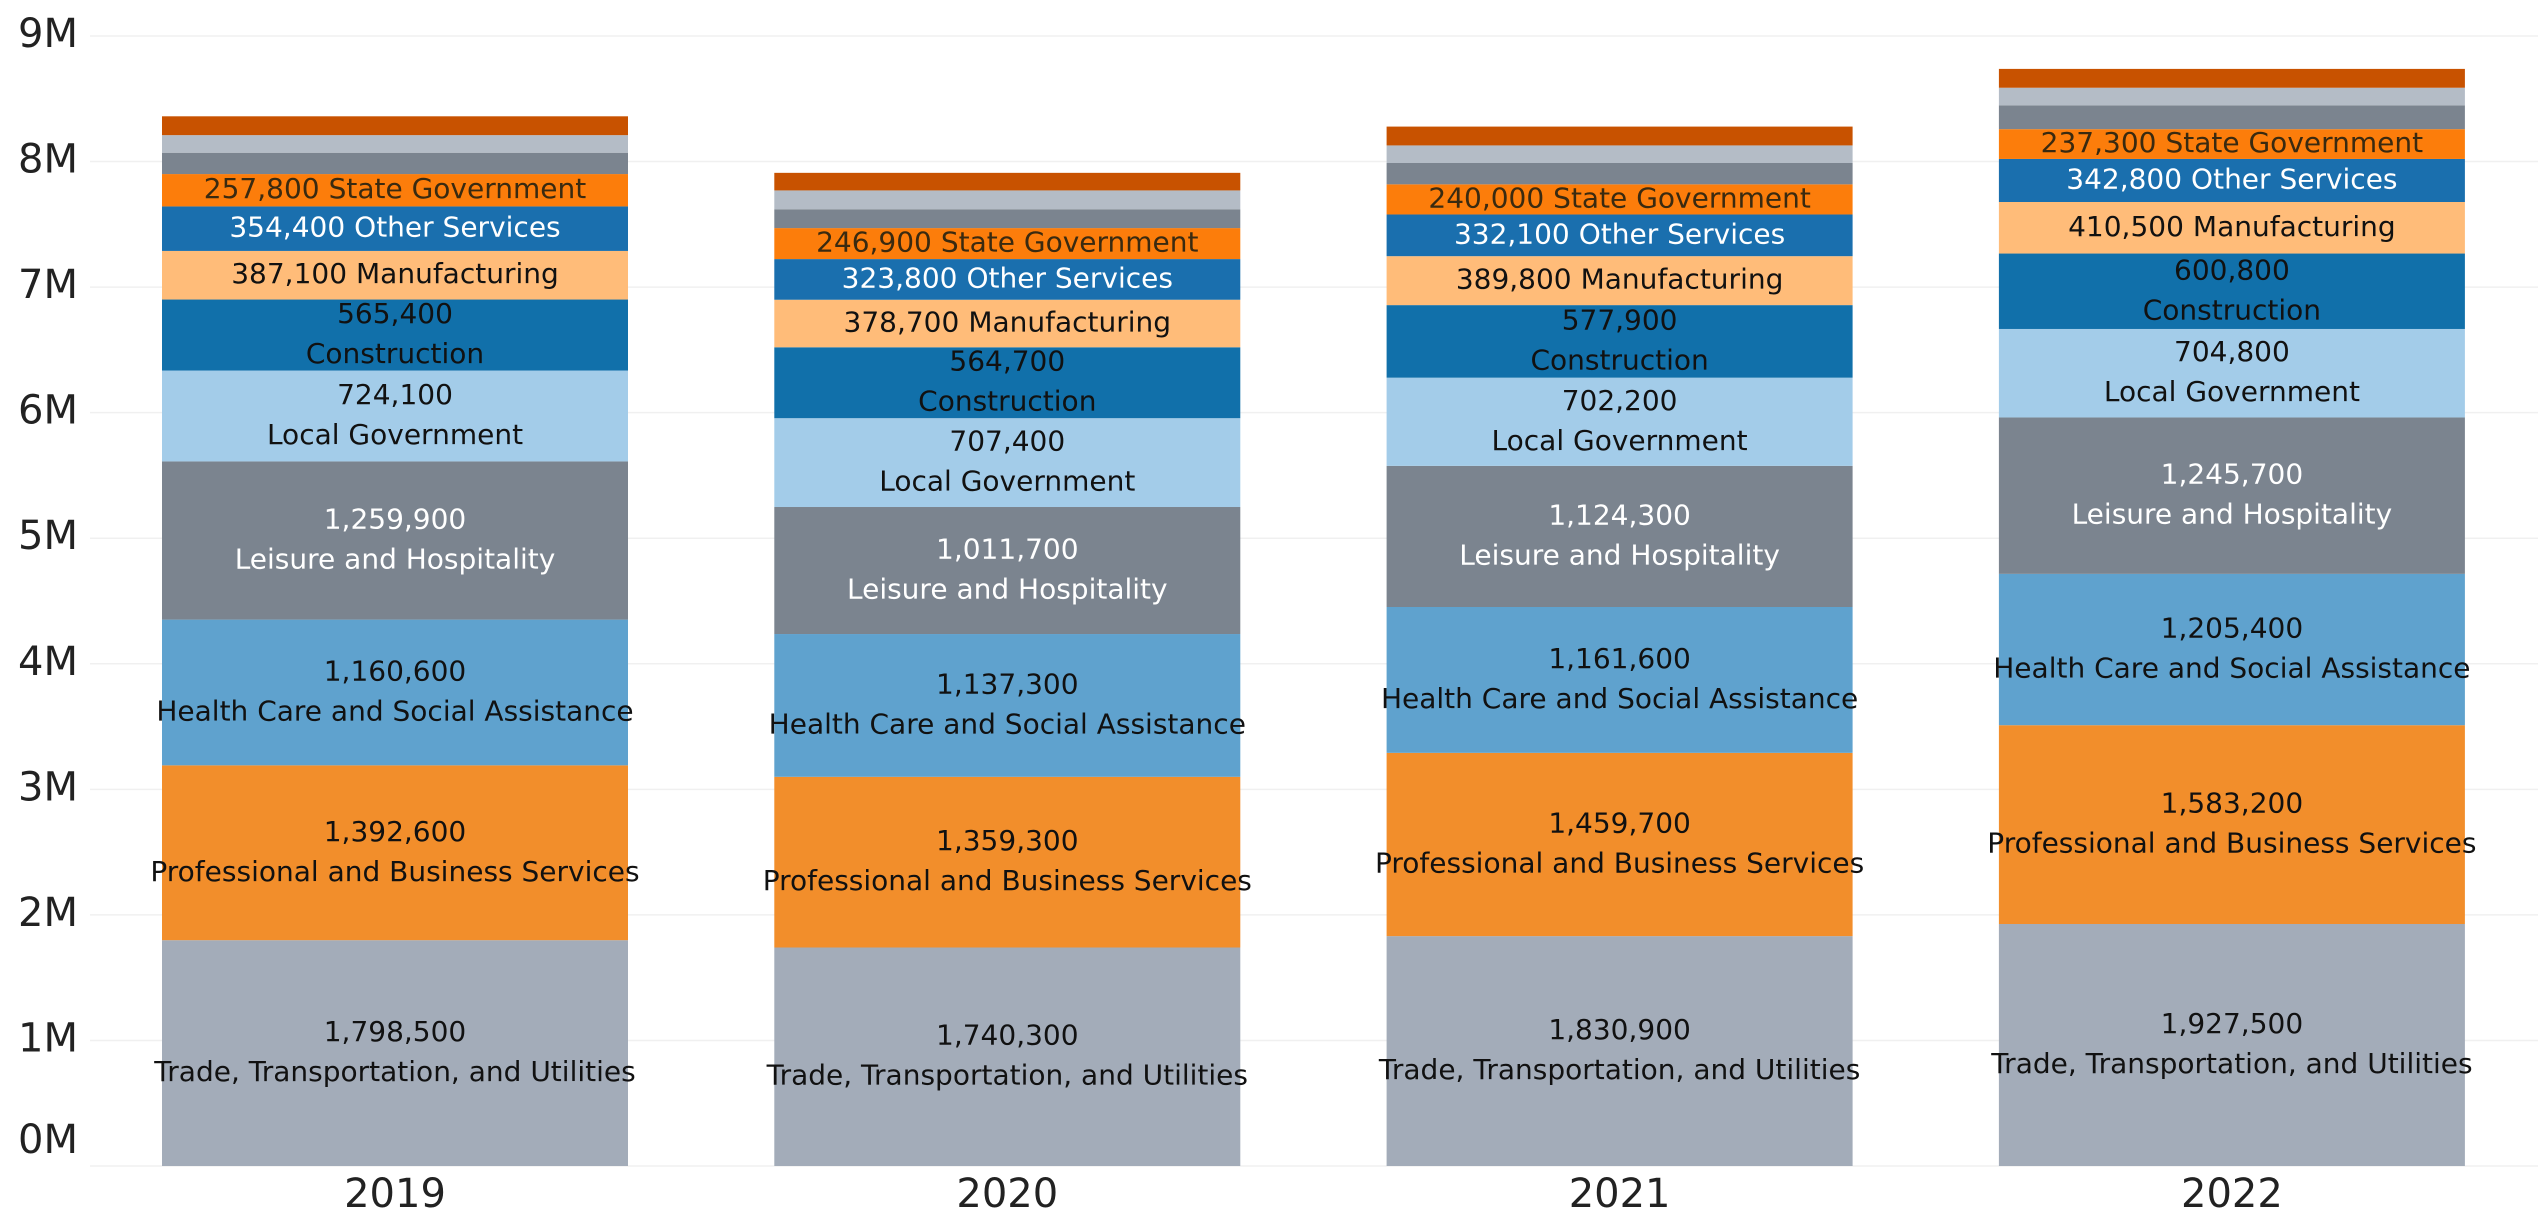 This screenshot has height=1213, width=2538. What do you see at coordinates (2232, 351) in the screenshot?
I see `data-label-value: 704,800` at bounding box center [2232, 351].